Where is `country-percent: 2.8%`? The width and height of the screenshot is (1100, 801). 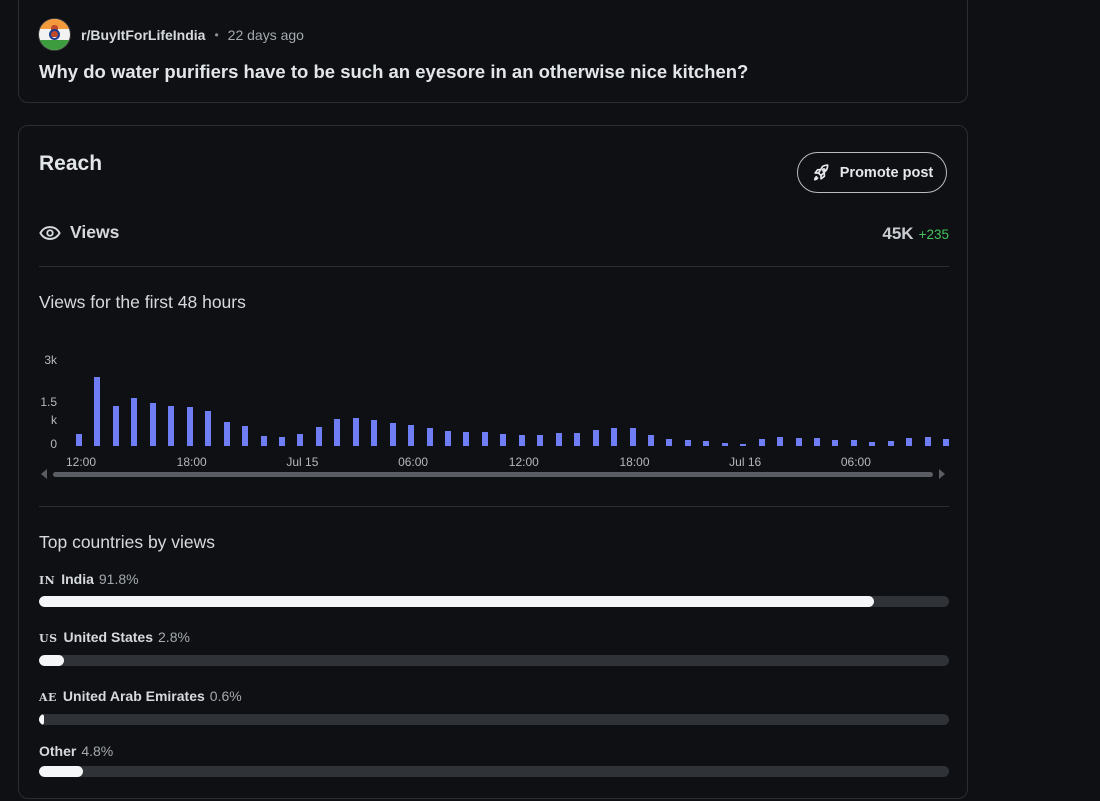
country-percent: 2.8% is located at coordinates (174, 637).